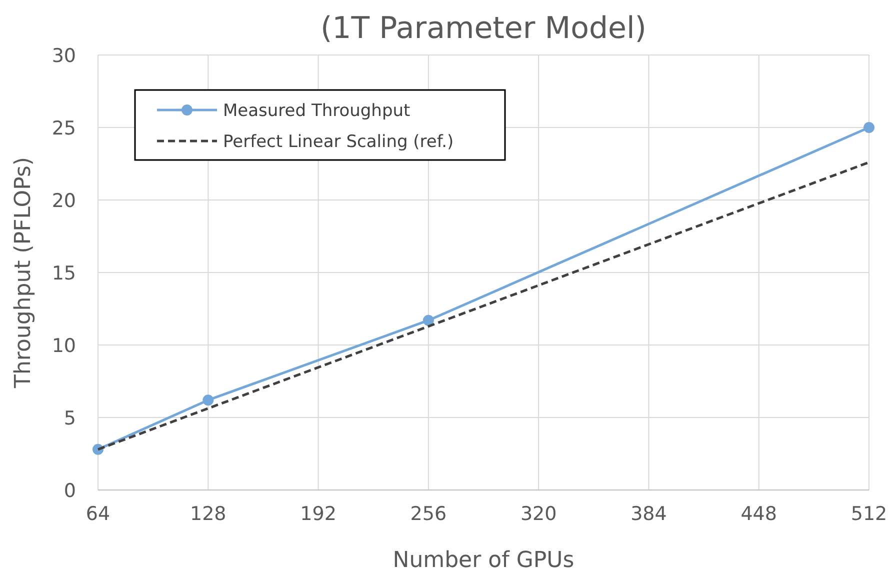 Image resolution: width=891 pixels, height=579 pixels. I want to click on x-tick-label: 384, so click(648, 514).